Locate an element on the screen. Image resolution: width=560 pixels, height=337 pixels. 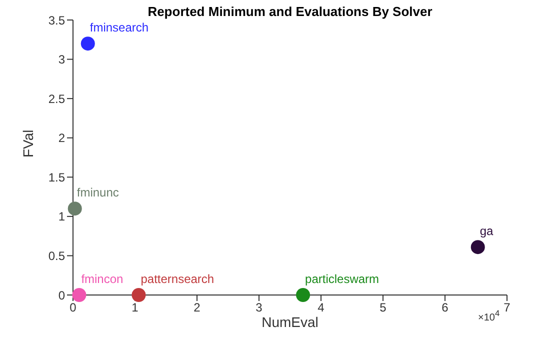
series-label: patternsearch is located at coordinates (177, 279).